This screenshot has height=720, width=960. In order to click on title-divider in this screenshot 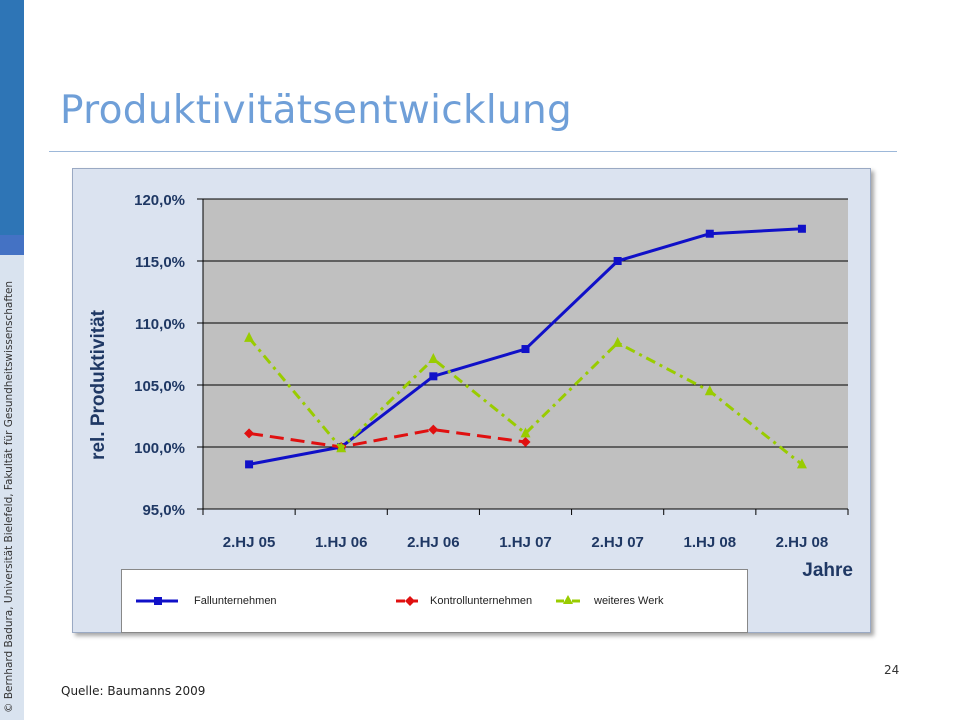, I will do `click(473, 151)`.